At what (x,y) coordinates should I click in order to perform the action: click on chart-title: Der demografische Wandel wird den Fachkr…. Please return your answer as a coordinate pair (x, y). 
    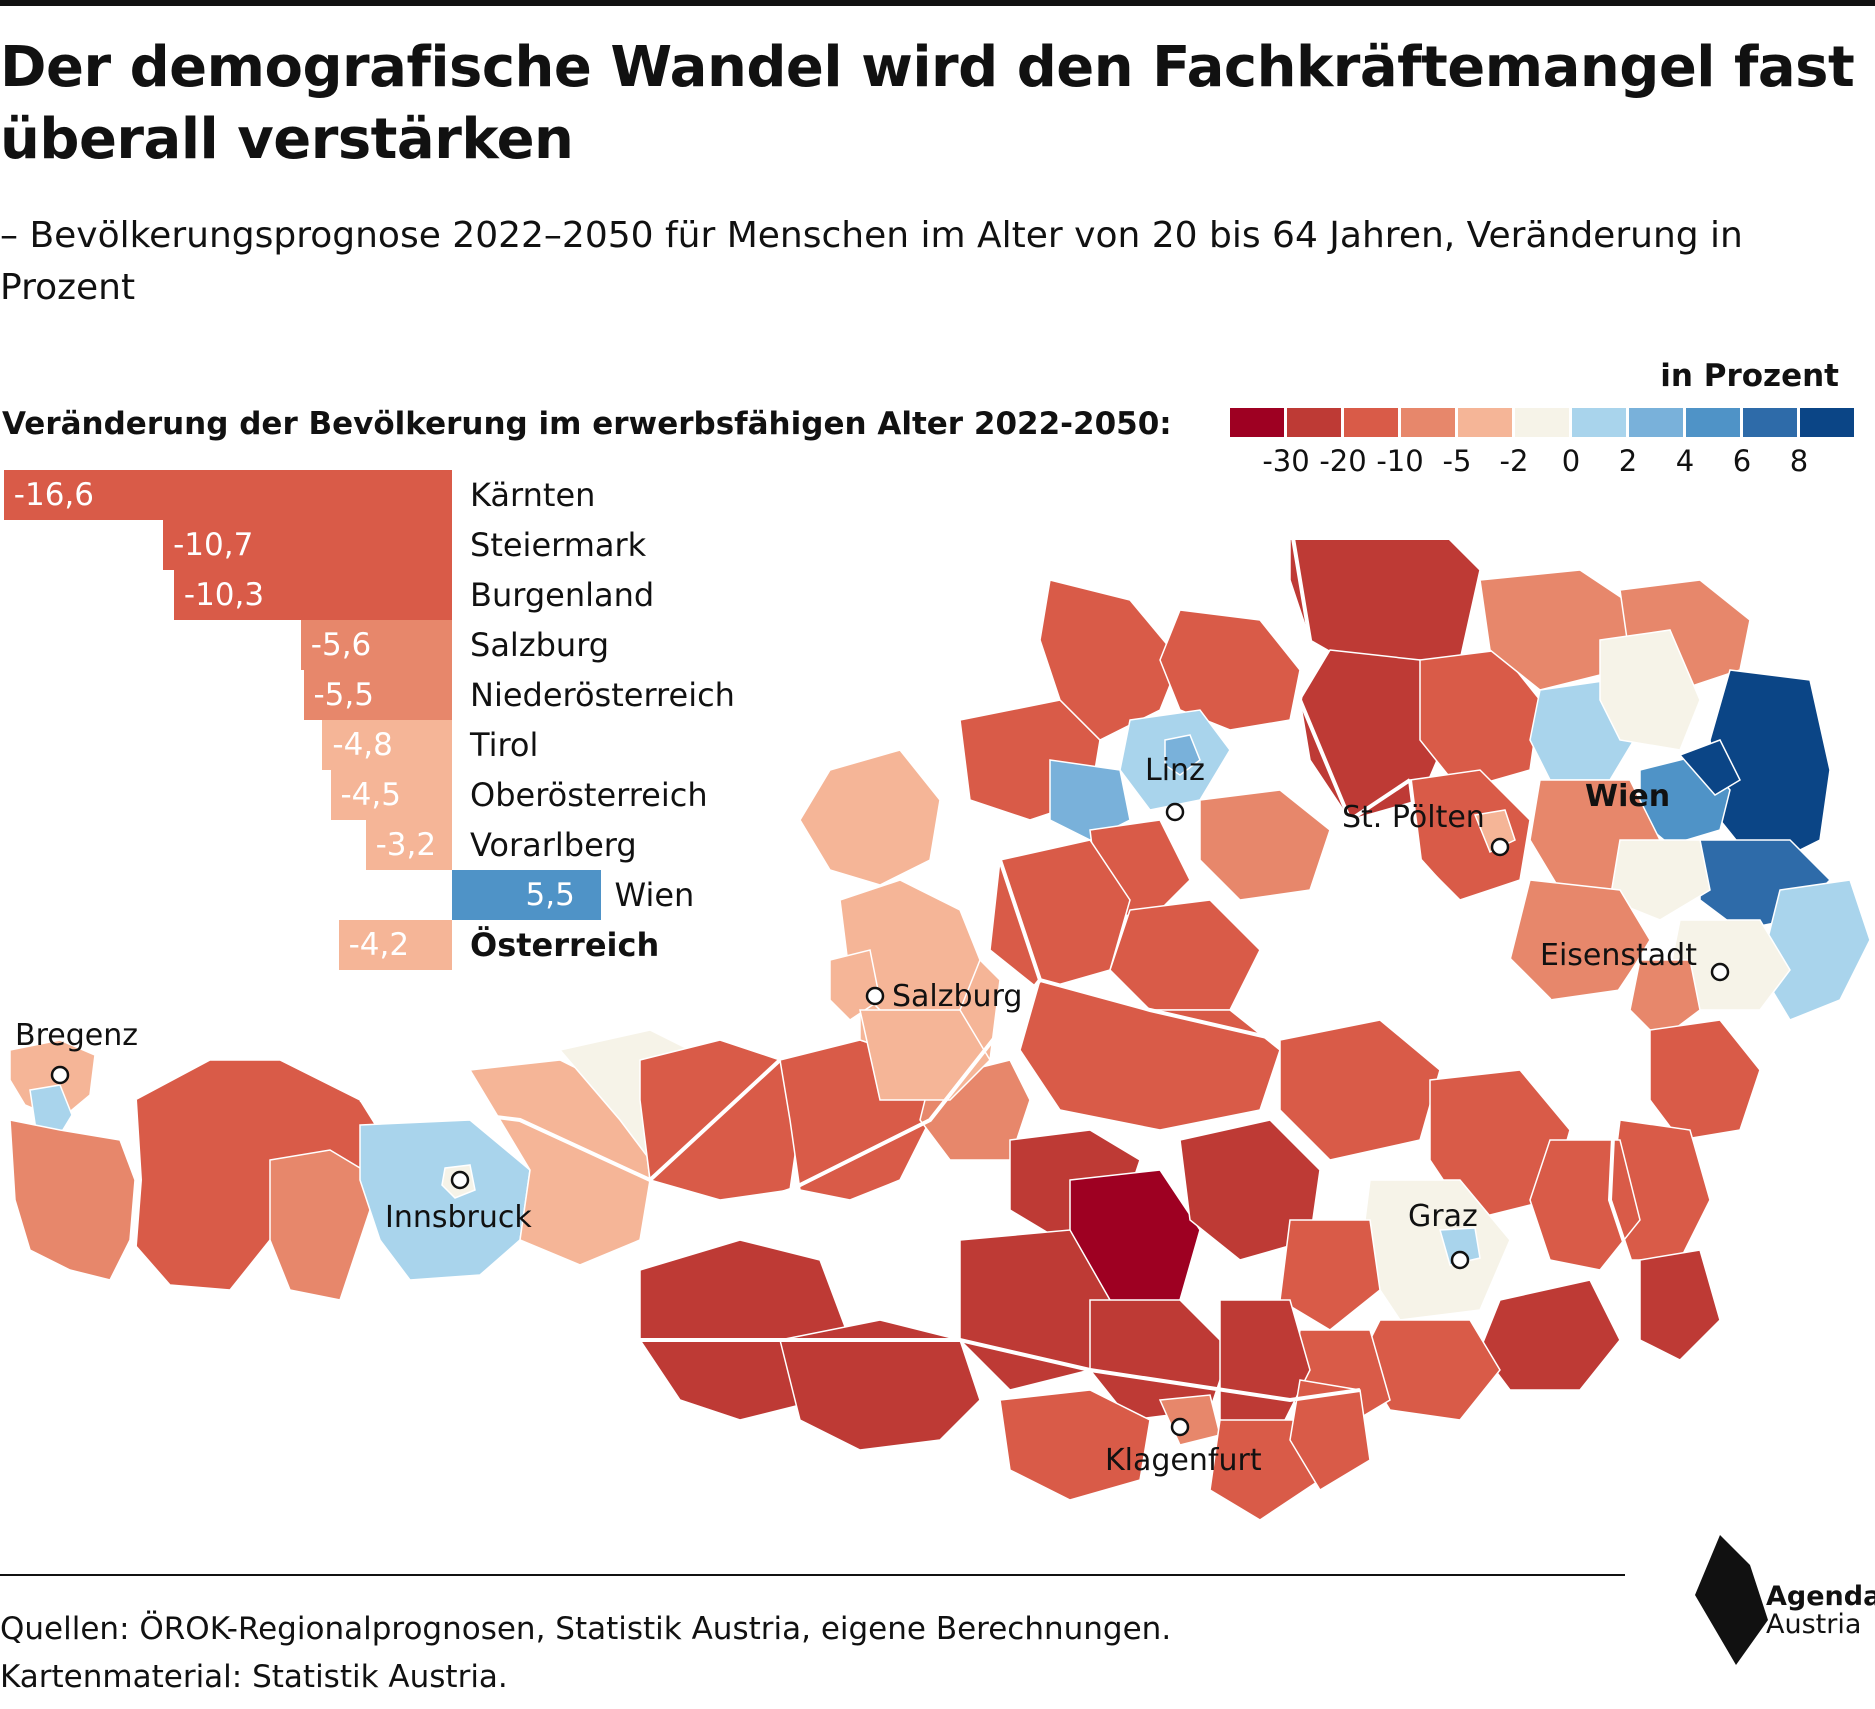
    Looking at the image, I should click on (927, 103).